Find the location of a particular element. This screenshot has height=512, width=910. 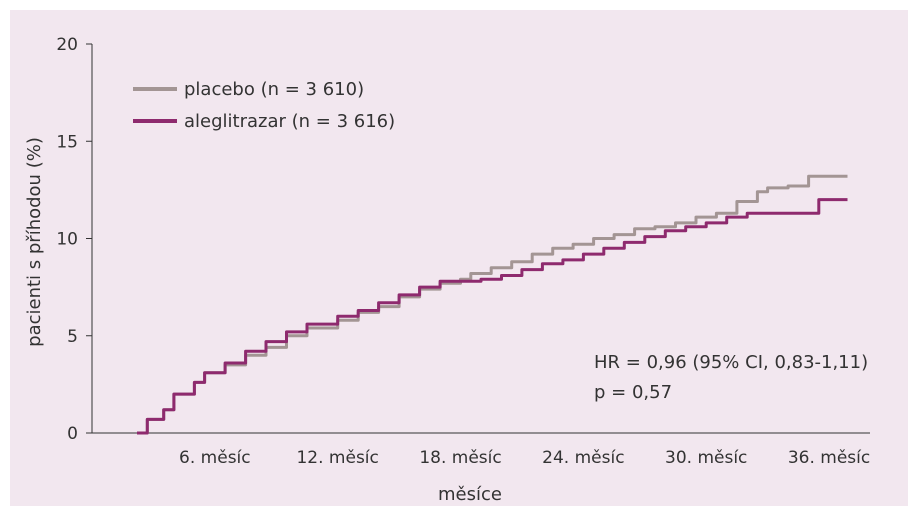

x-tick-label: 18. měsíc is located at coordinates (460, 458).